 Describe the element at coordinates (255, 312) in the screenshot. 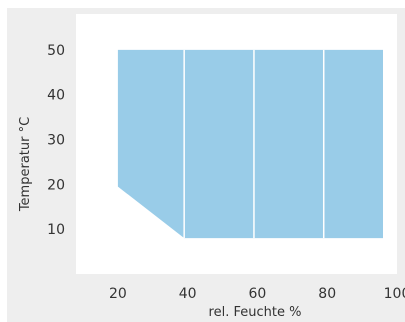

I see `x-axis-label: rel. Feuchte %` at that location.